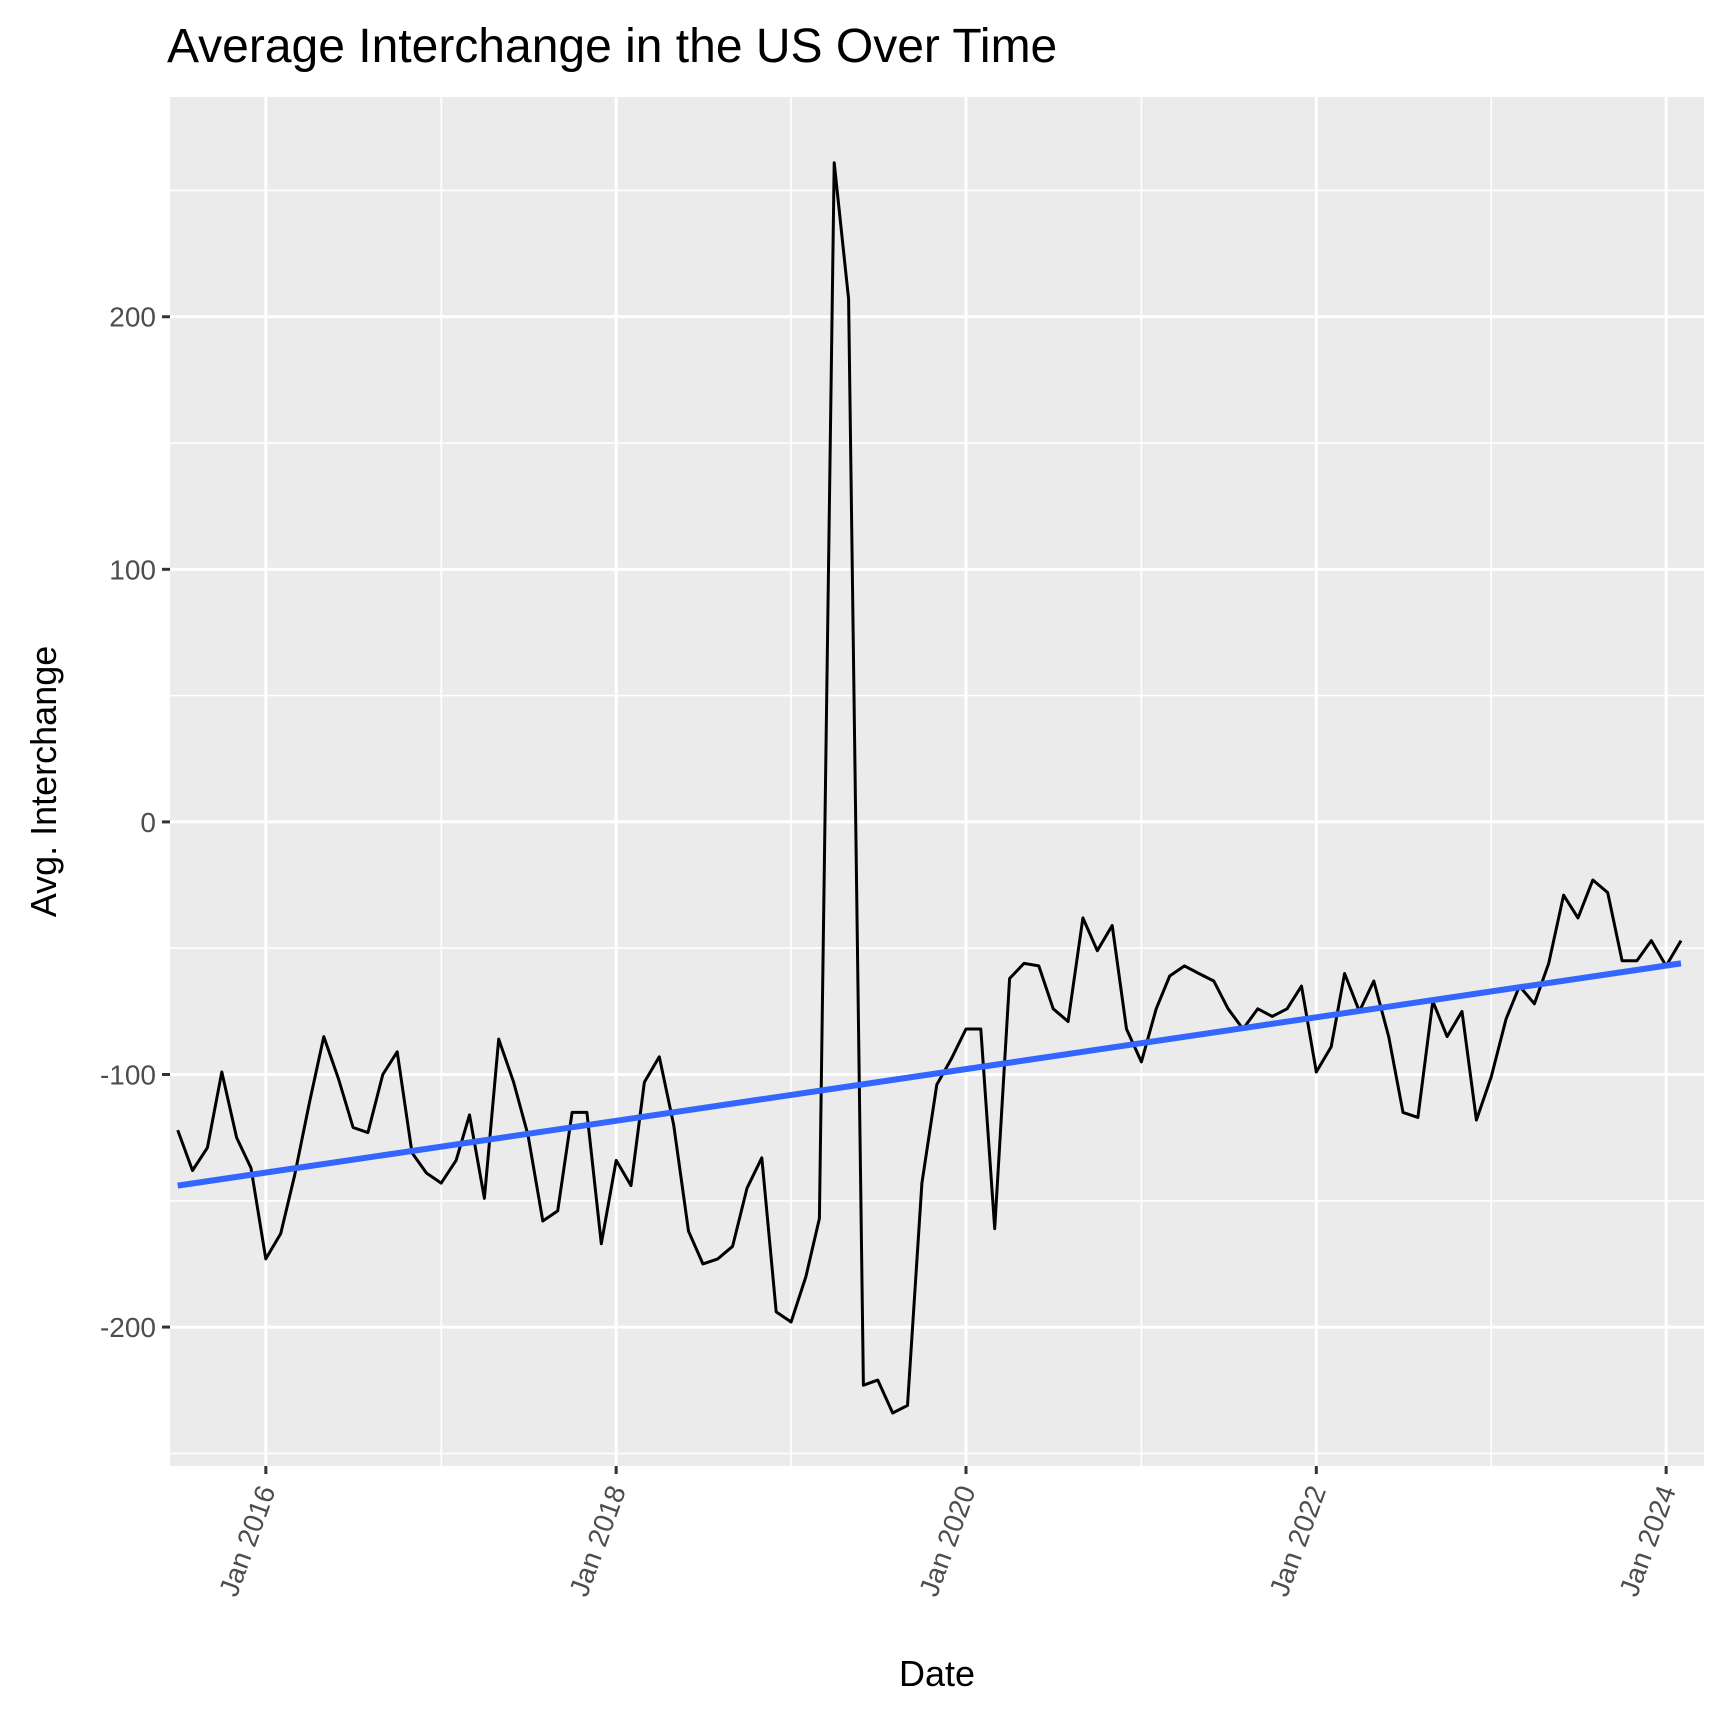 The image size is (1721, 1709). I want to click on y-axis: -200 -100 0 100 200, so click(135, 822).